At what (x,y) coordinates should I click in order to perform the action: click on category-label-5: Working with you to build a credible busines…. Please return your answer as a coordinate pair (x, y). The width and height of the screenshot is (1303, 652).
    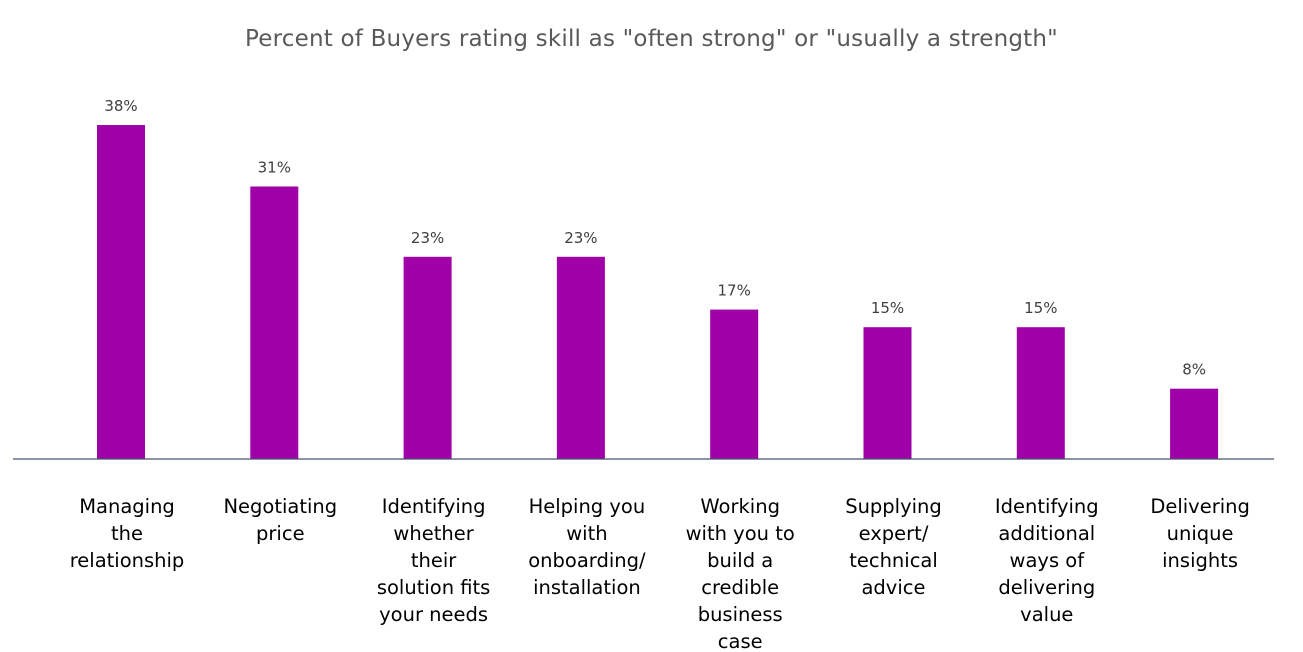
    Looking at the image, I should click on (740, 573).